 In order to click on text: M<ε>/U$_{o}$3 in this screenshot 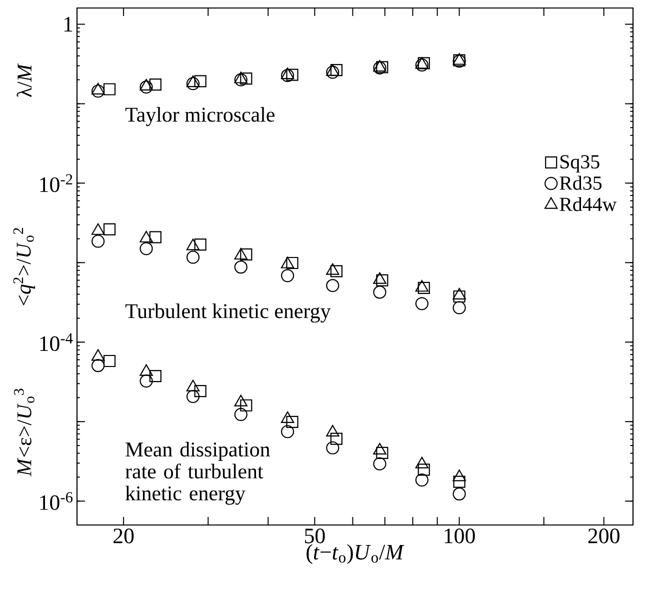, I will do `click(24, 432)`.